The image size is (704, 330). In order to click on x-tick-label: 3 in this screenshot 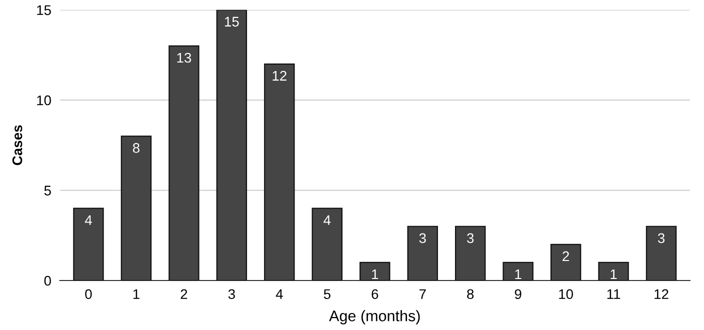, I will do `click(231, 294)`.